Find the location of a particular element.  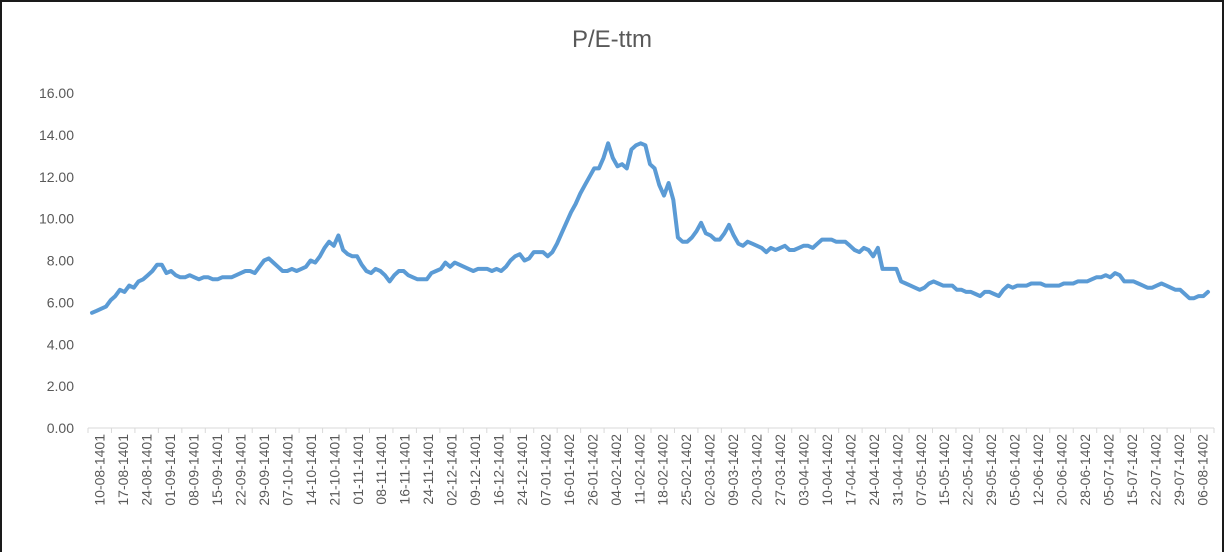

x-tick-label: 21-10-1401 is located at coordinates (334, 470).